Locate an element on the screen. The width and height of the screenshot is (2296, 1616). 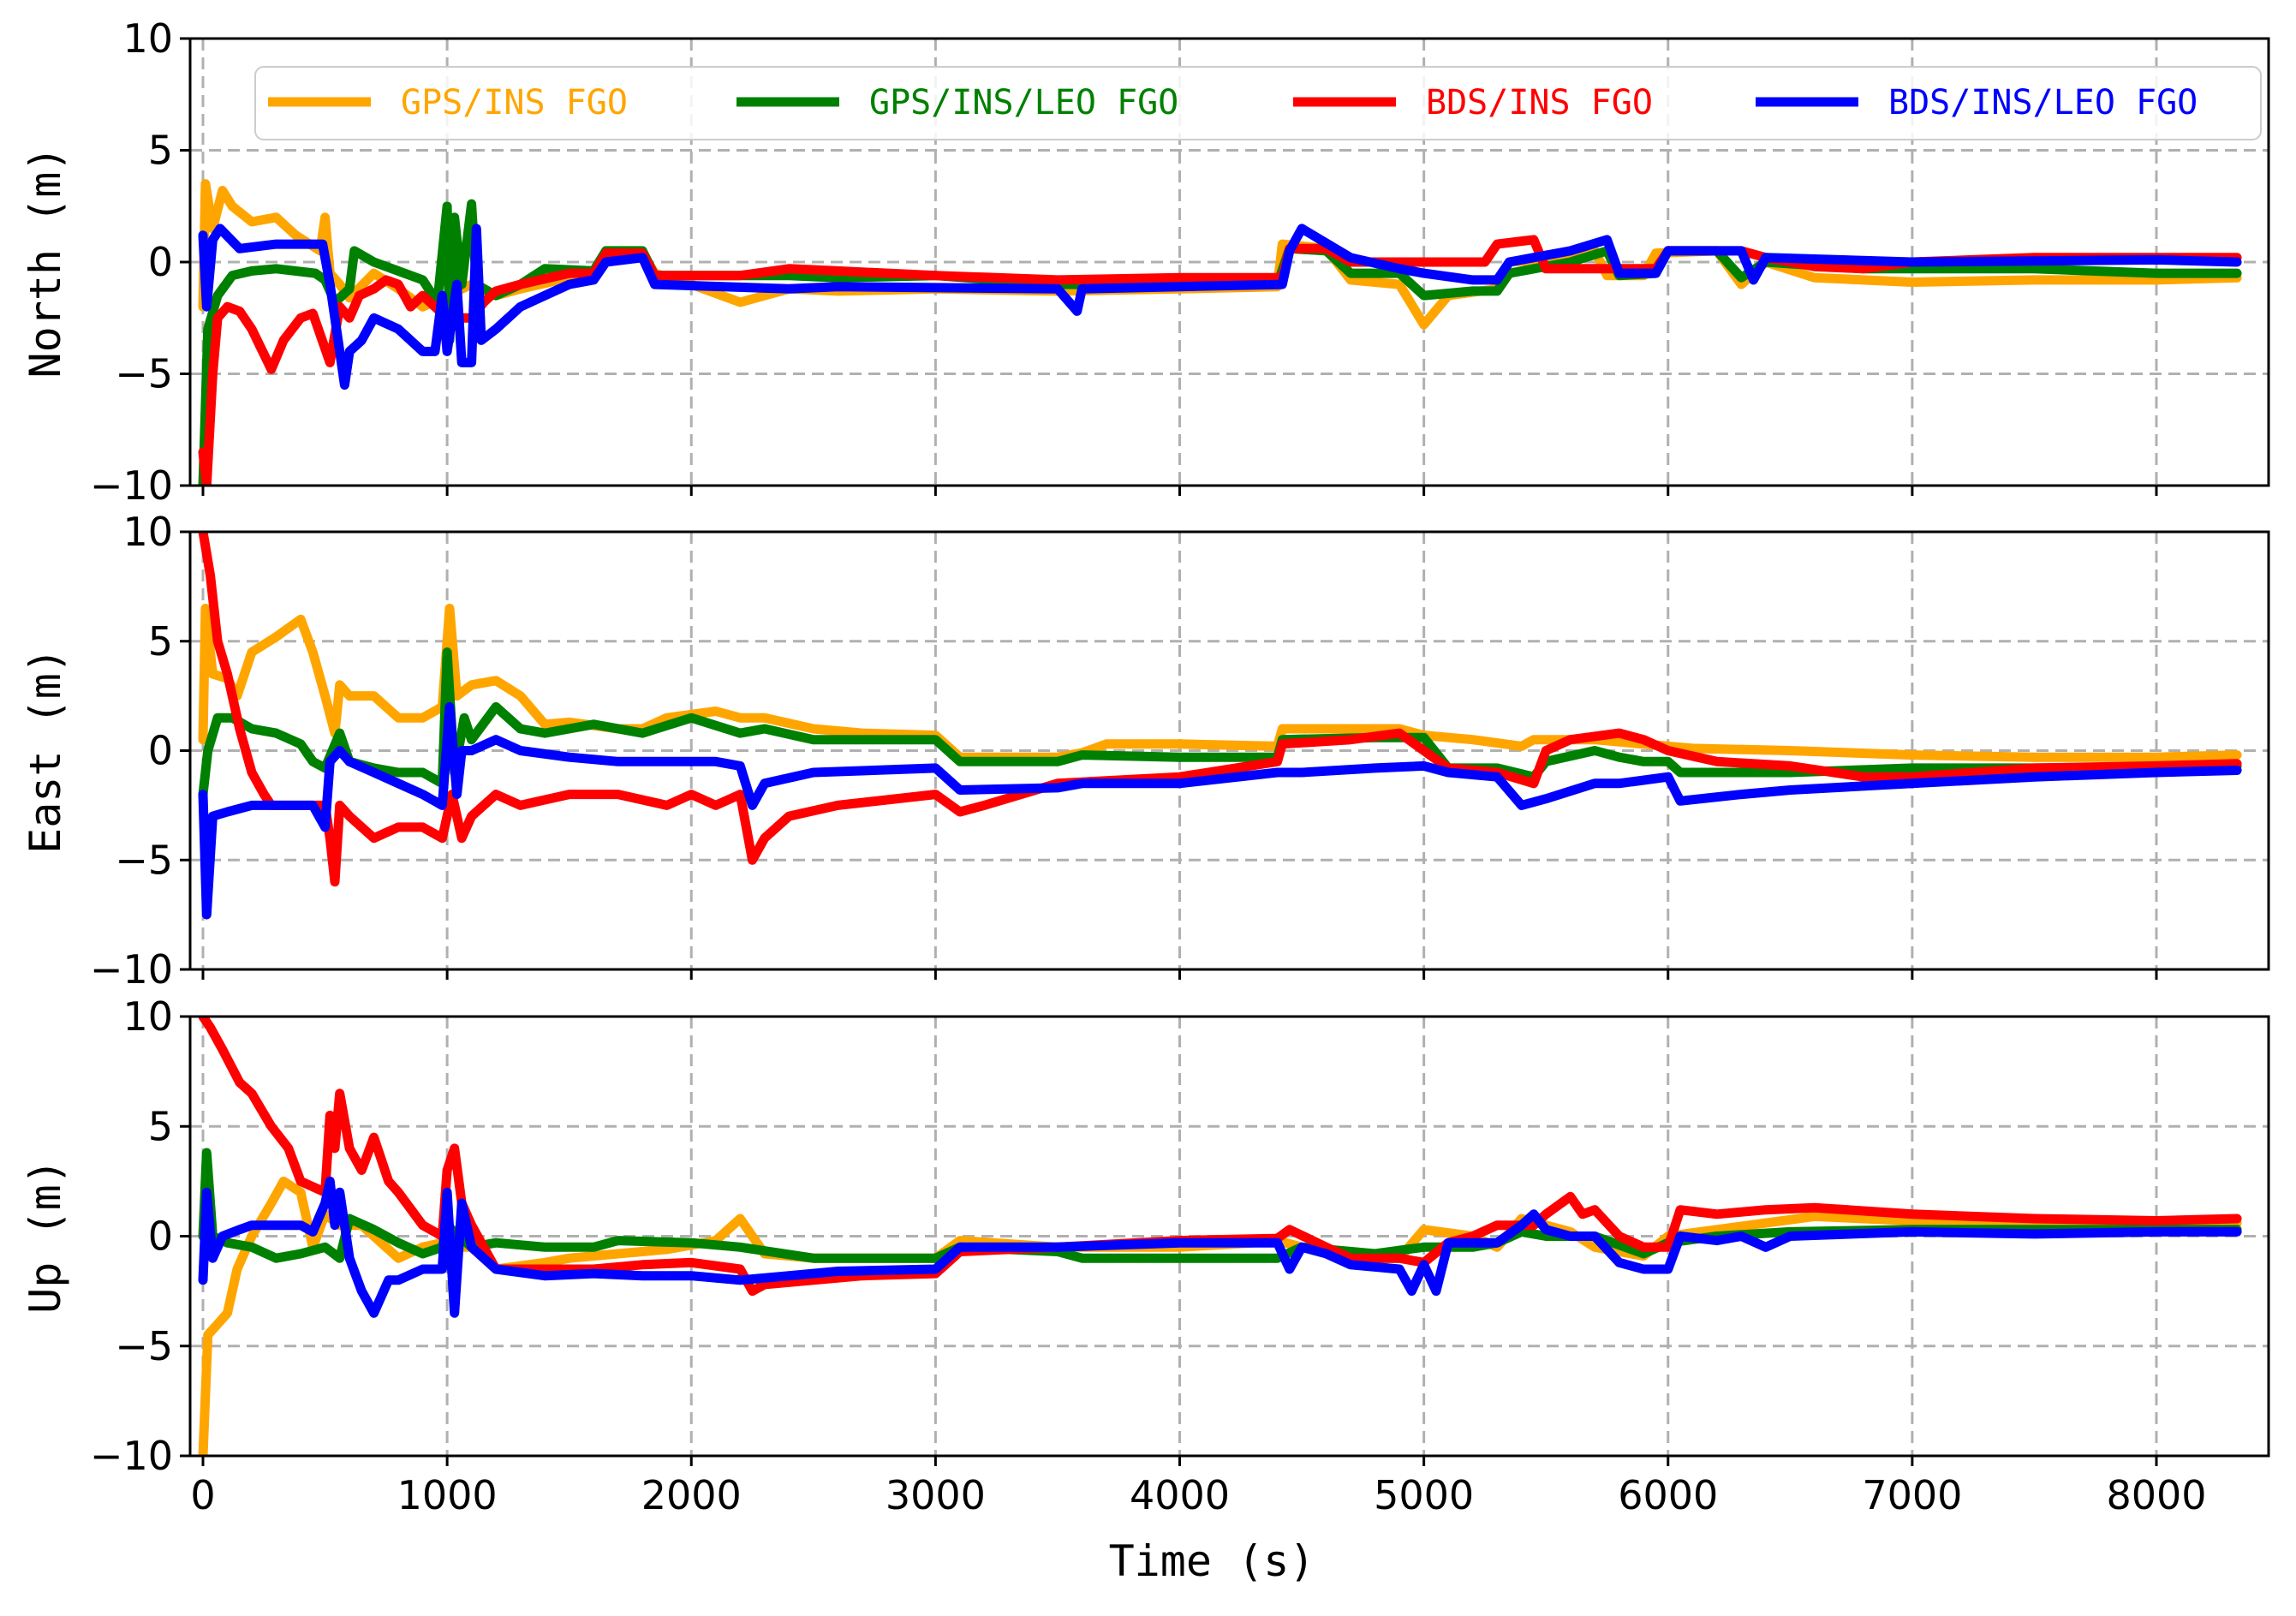
x-tick-label: 2000 is located at coordinates (691, 1495).